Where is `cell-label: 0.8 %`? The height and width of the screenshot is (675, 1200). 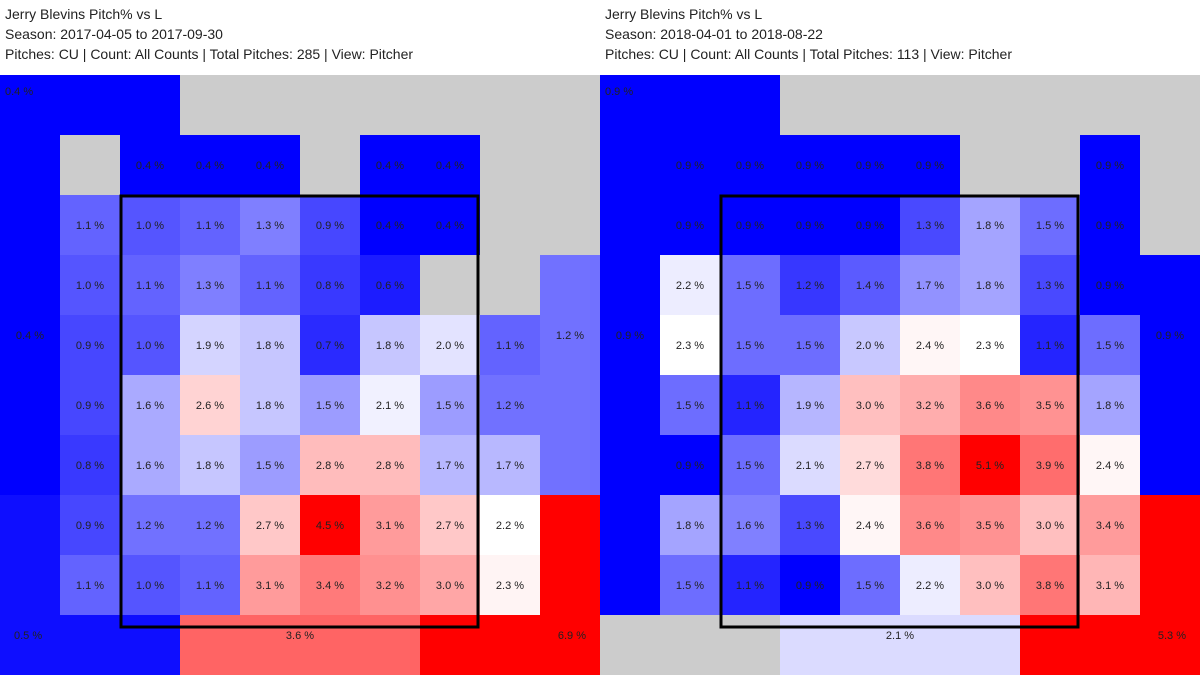
cell-label: 0.8 % is located at coordinates (330, 286).